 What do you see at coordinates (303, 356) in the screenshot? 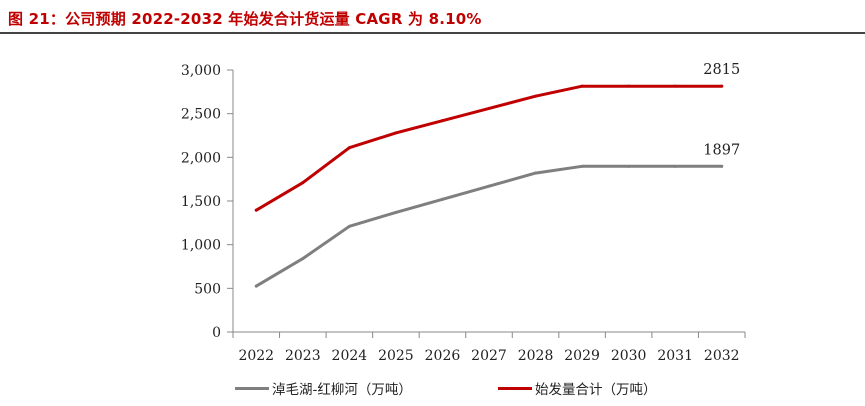
I see `x-tick-label: 2023` at bounding box center [303, 356].